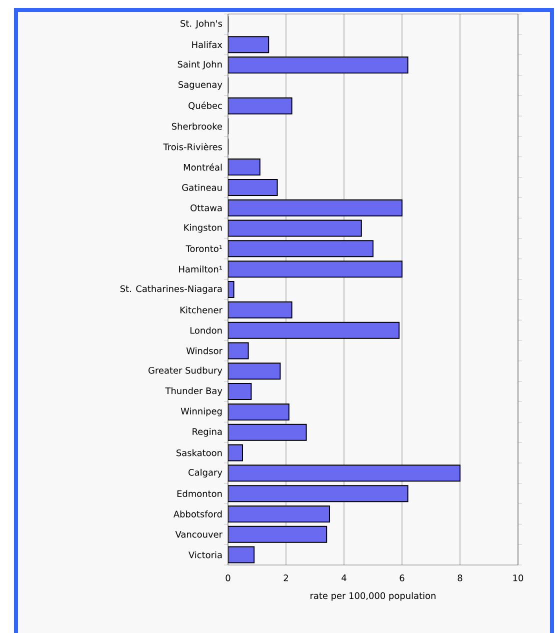  I want to click on y-tick-label: St. John's, so click(201, 24).